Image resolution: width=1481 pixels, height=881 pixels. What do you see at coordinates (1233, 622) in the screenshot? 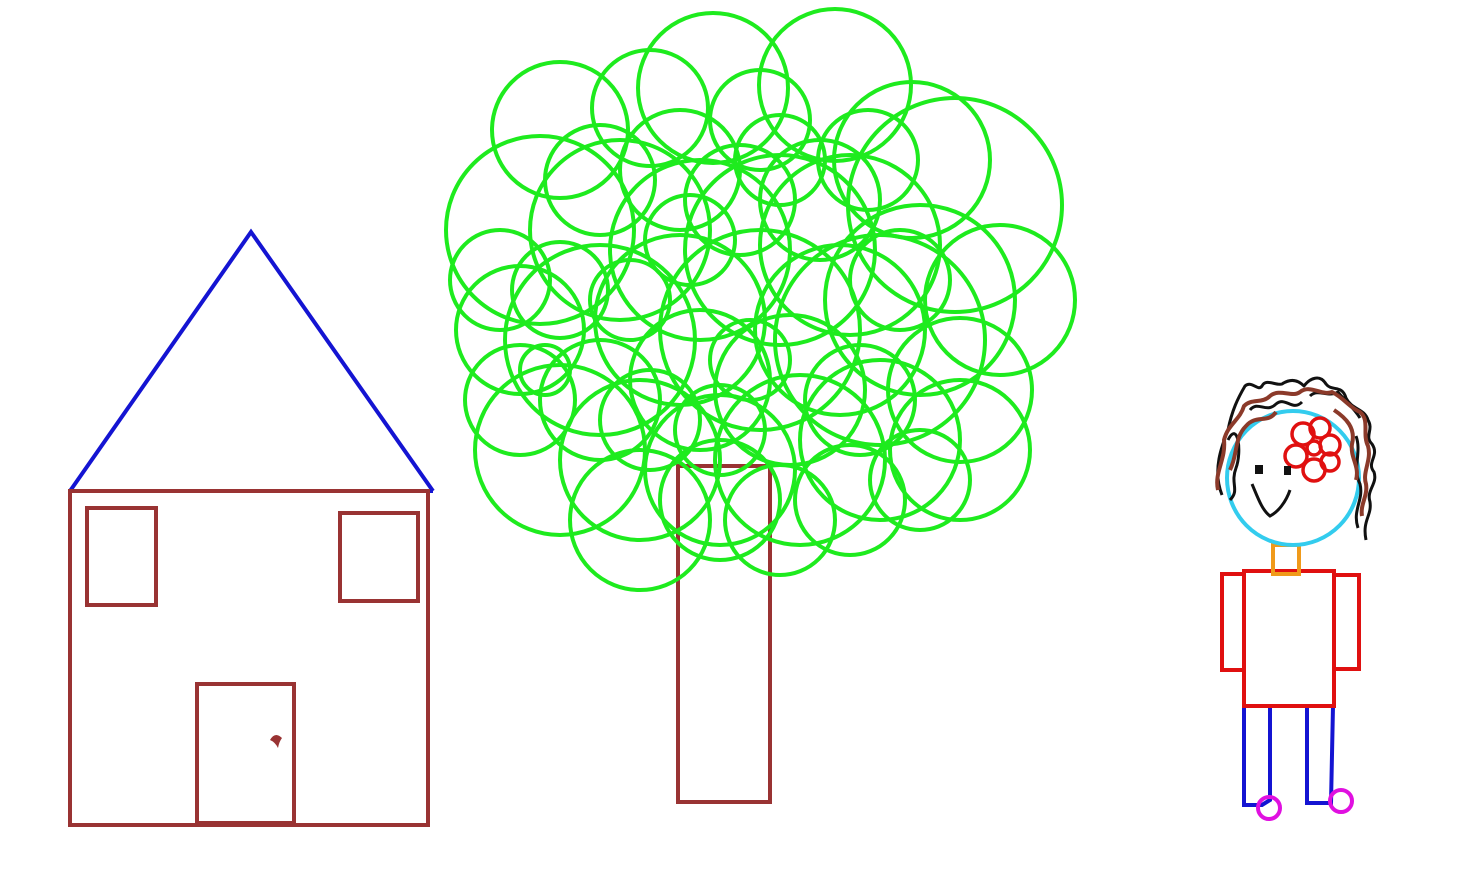
I see `person-arm-left` at bounding box center [1233, 622].